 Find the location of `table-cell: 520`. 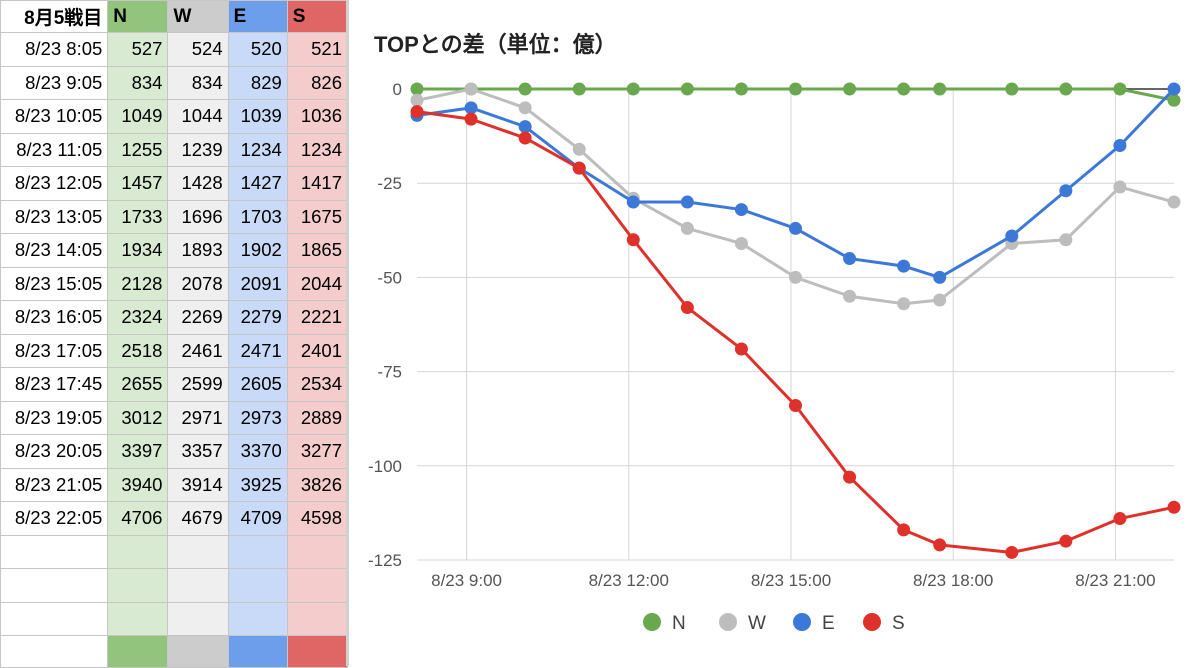

table-cell: 520 is located at coordinates (257, 49).